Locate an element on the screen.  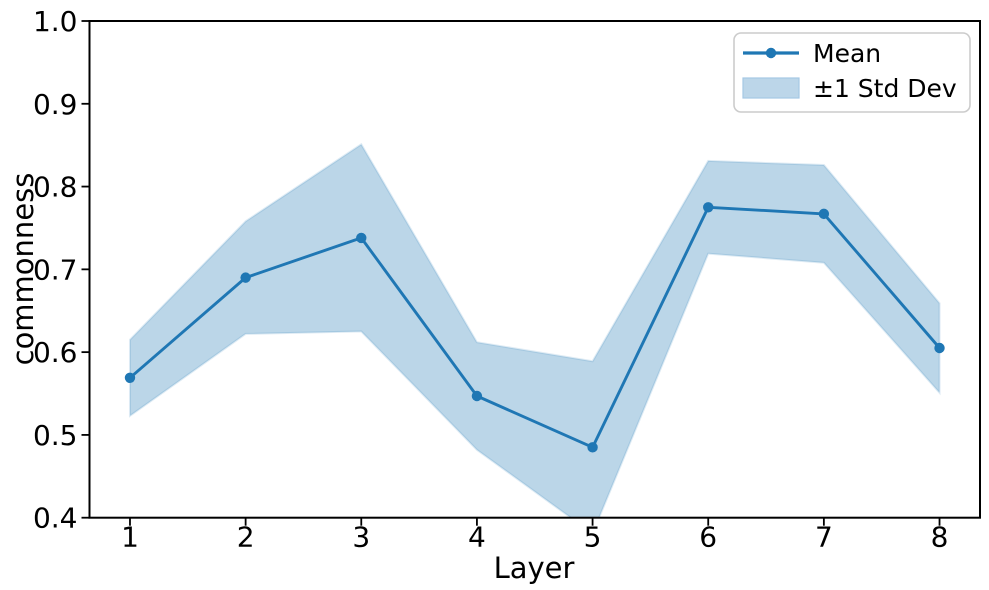
x-axis-label: Layer is located at coordinates (534, 568).